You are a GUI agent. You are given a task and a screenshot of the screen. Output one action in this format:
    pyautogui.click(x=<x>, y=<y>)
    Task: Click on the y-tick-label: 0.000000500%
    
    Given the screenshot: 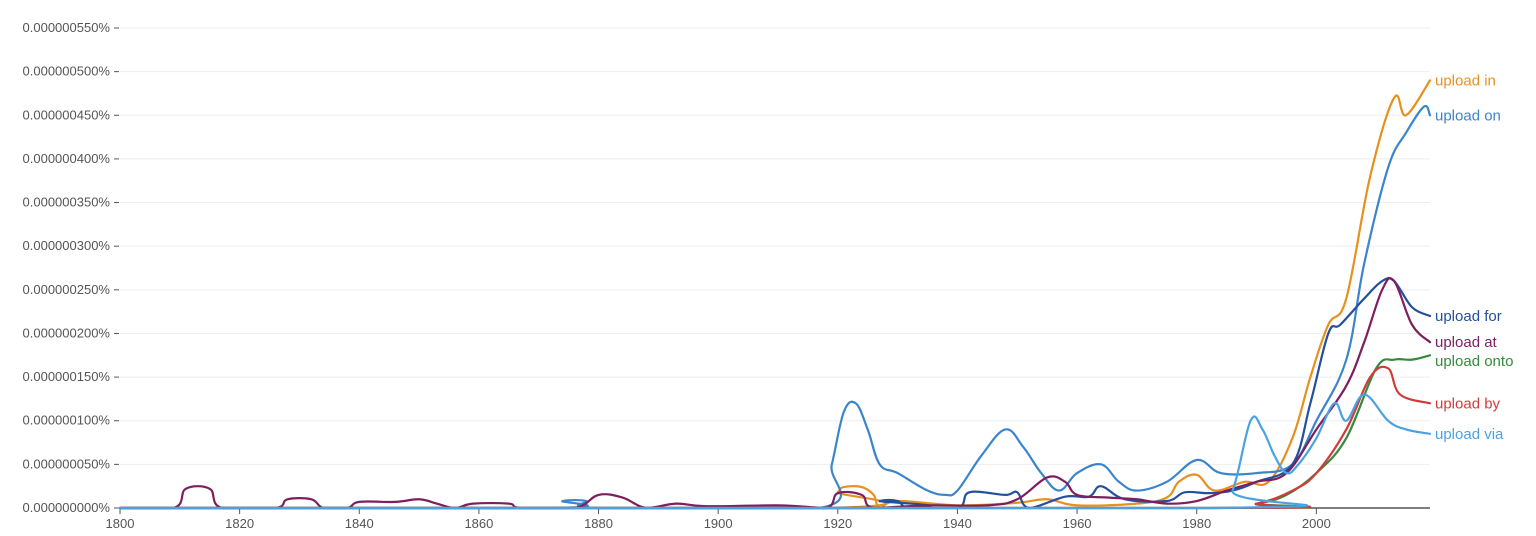 What is the action you would take?
    pyautogui.click(x=67, y=71)
    